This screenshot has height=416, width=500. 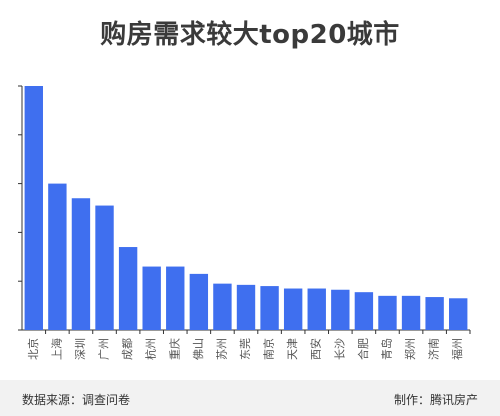 I want to click on category-label: 济南, so click(x=434, y=349).